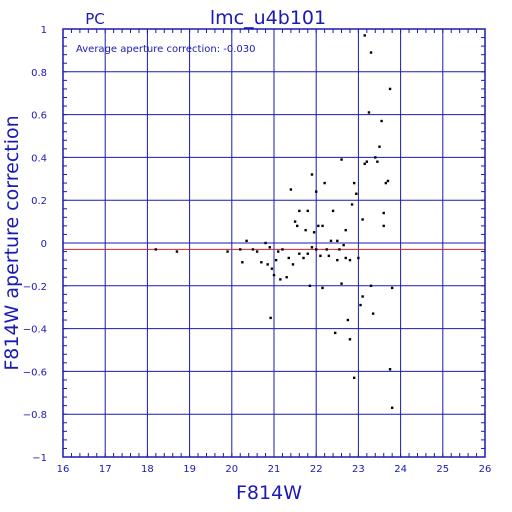  Describe the element at coordinates (485, 469) in the screenshot. I see `x-tick-label: 26` at that location.